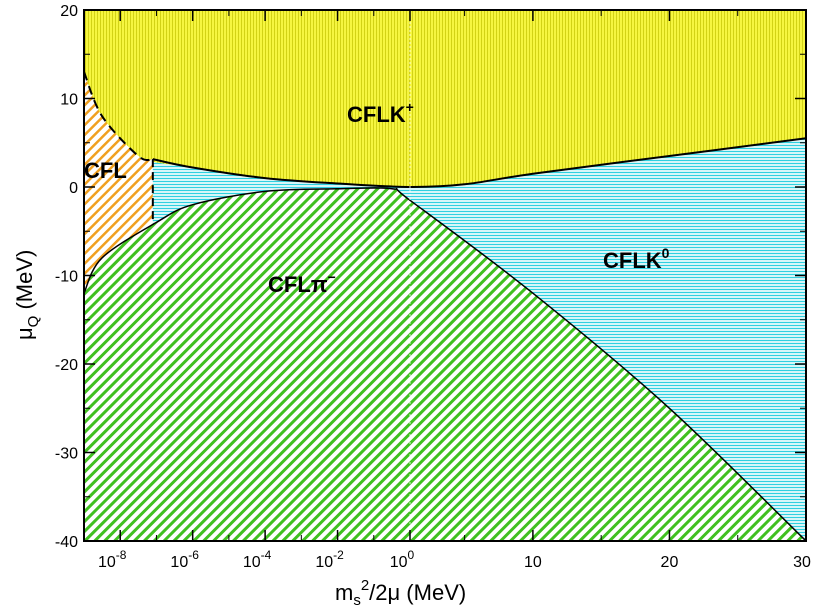 The image size is (817, 613). Describe the element at coordinates (533, 562) in the screenshot. I see `x-tick-label: 10` at that location.